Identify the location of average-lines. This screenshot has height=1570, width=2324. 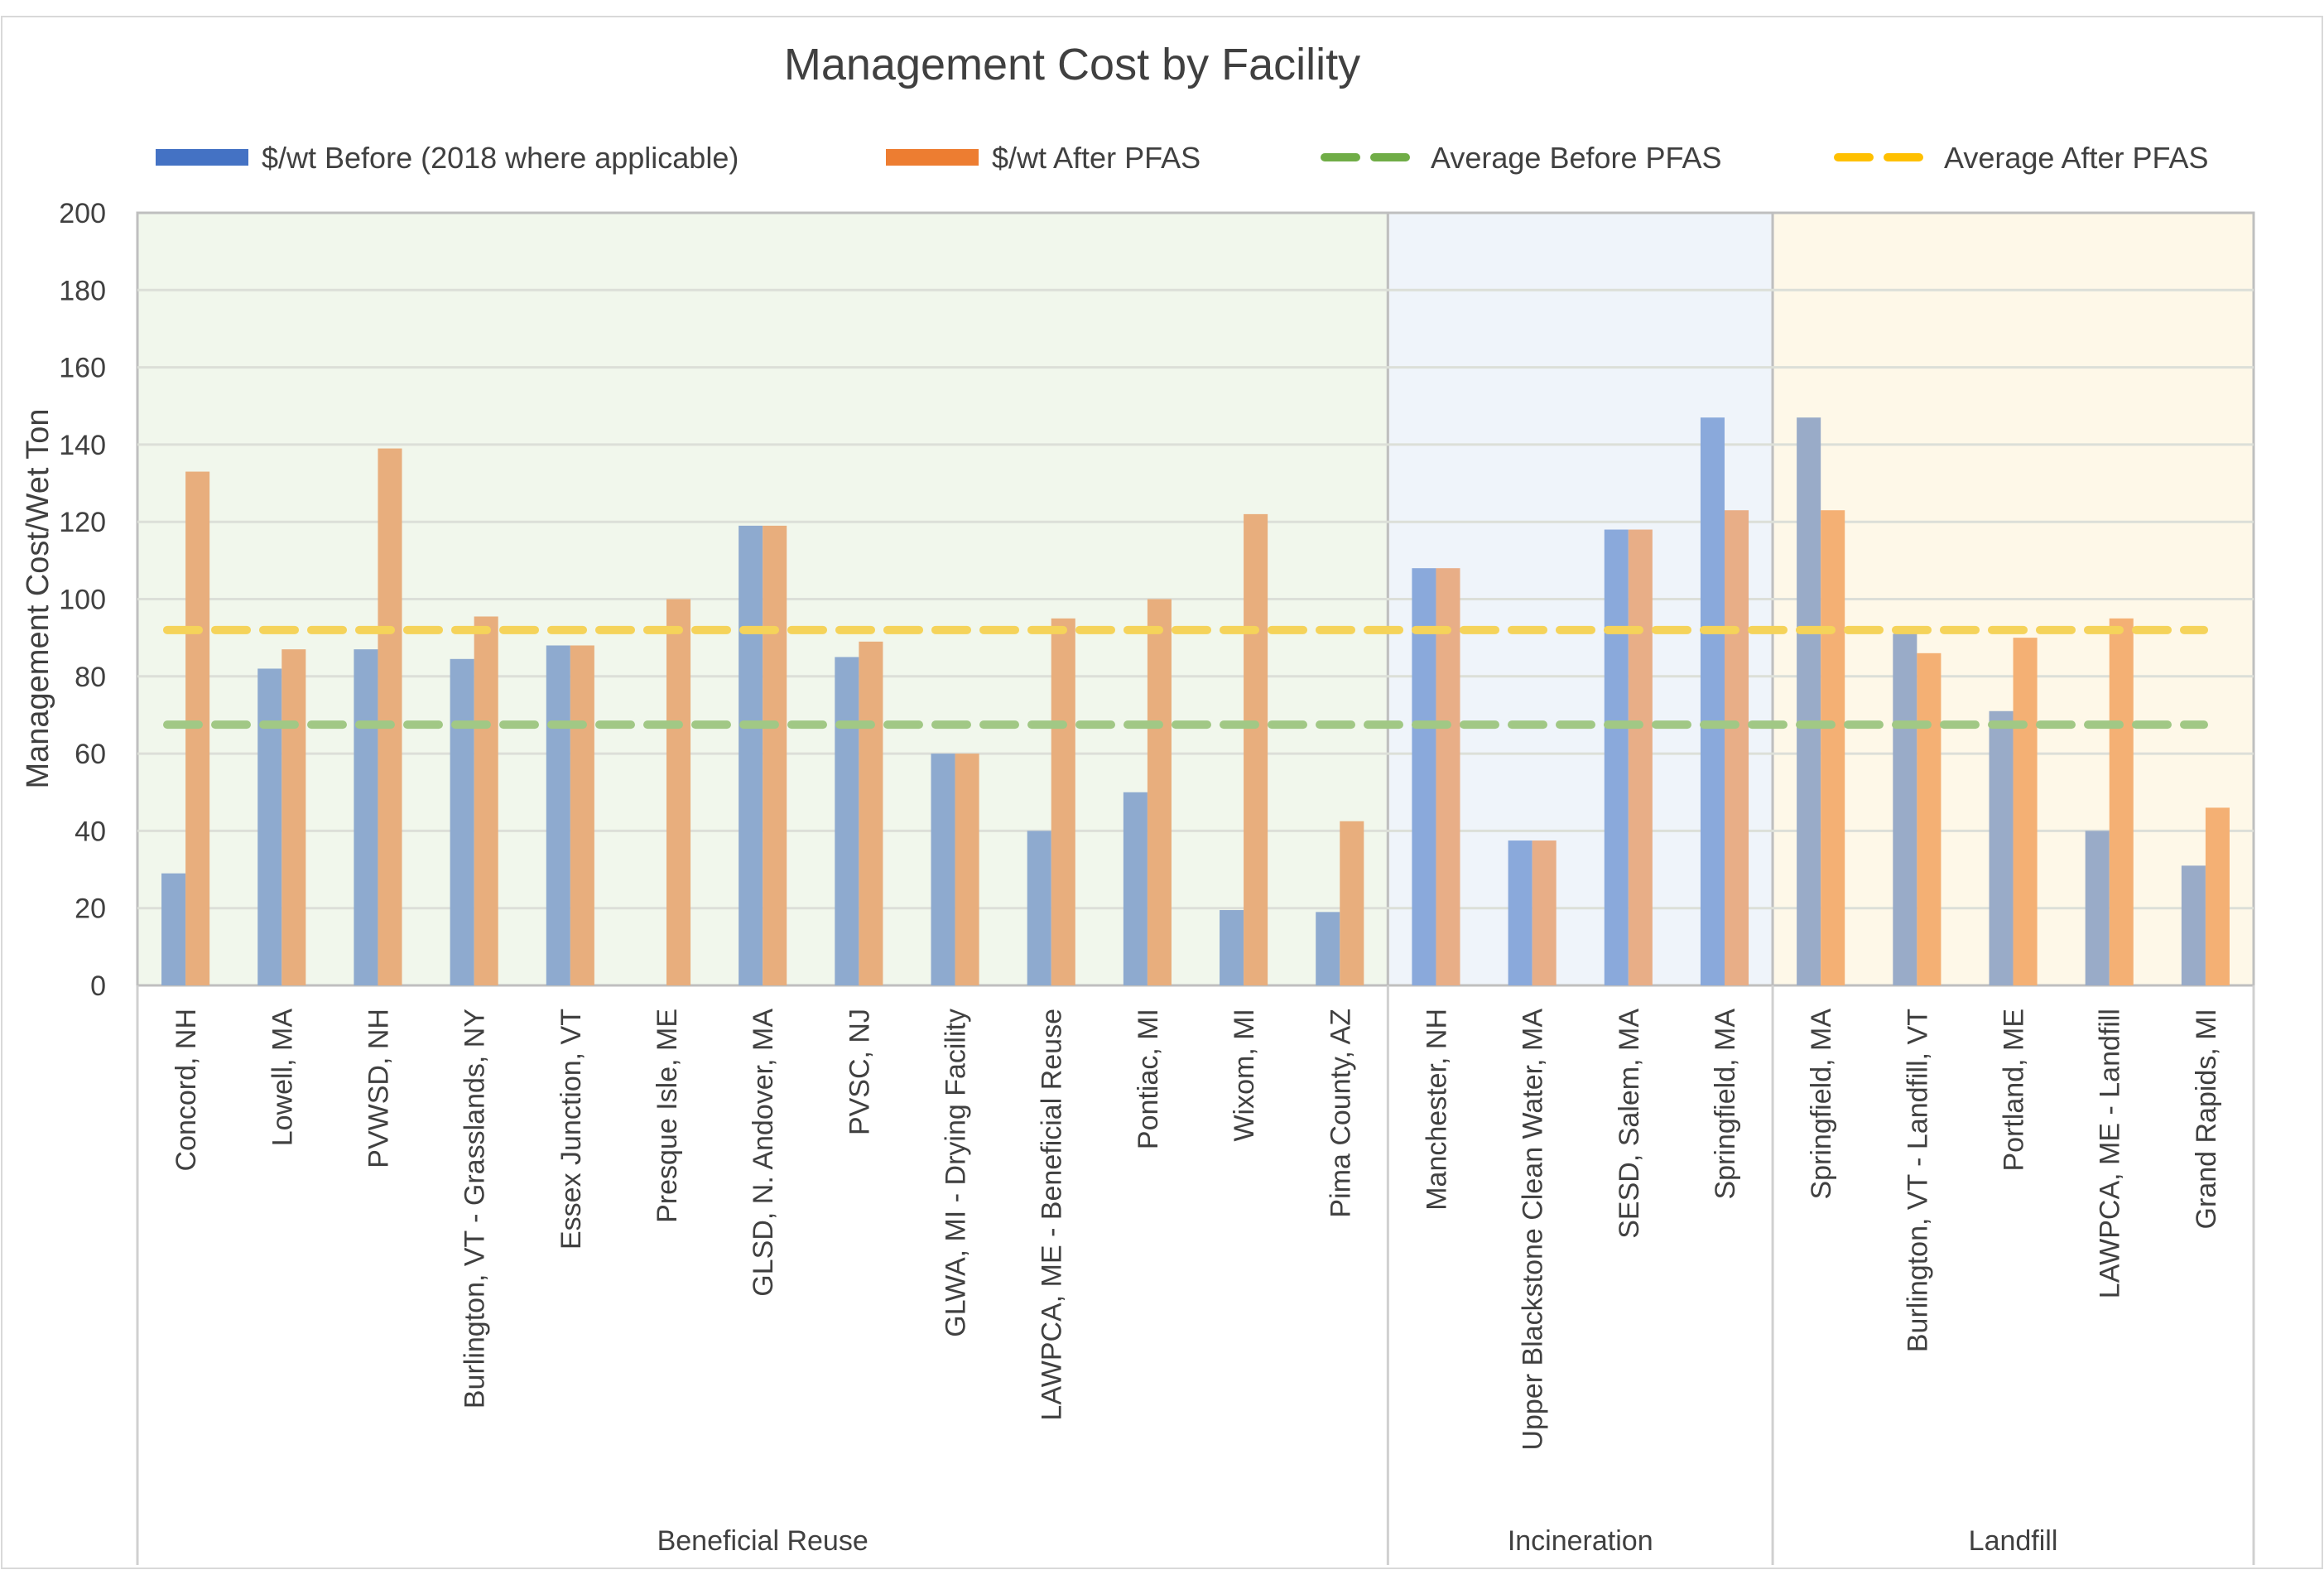
(1185, 677).